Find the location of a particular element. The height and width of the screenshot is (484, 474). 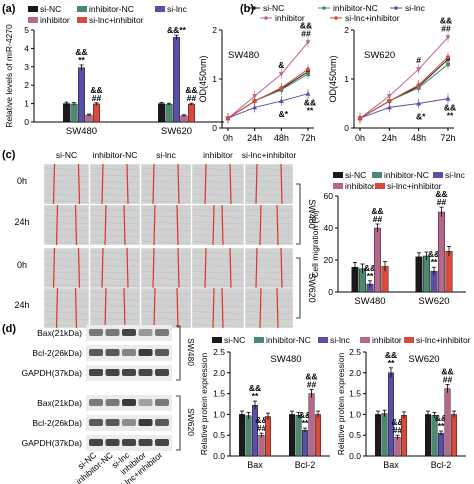

significance-mark: &* is located at coordinates (421, 117).